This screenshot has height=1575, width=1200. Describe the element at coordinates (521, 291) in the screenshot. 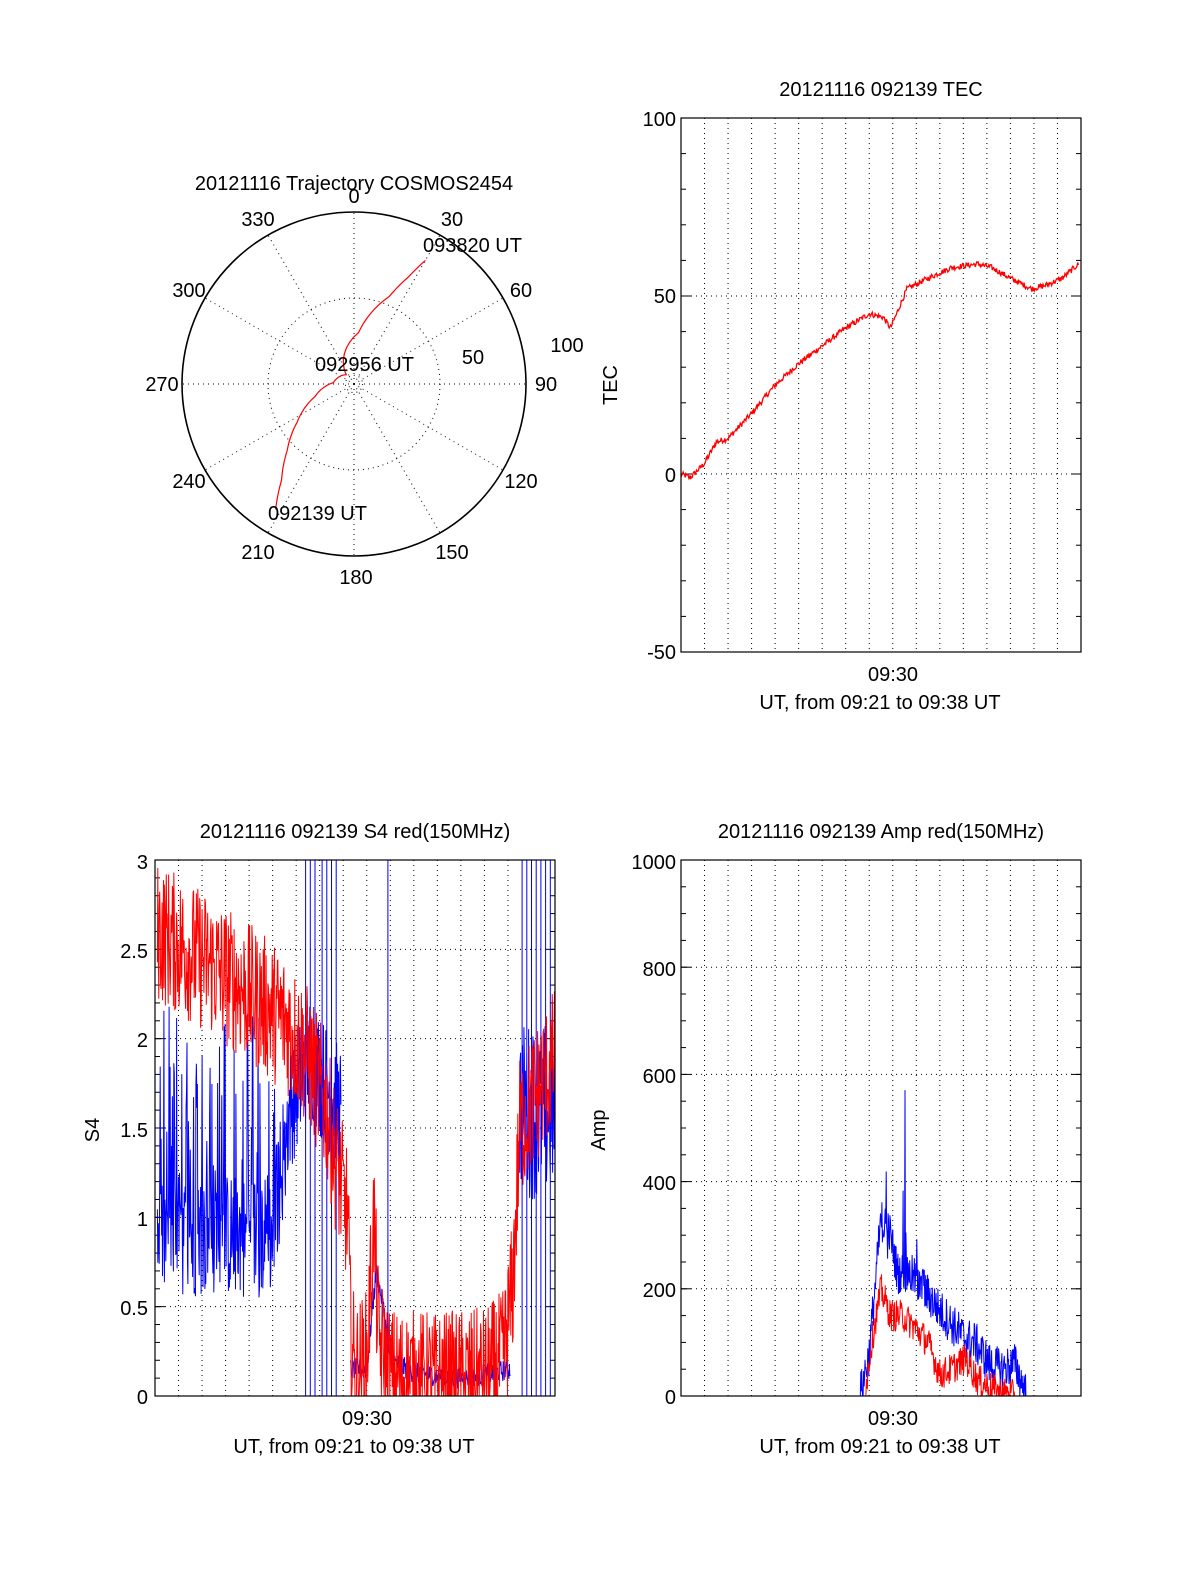

I see `angle-label-60: 60` at that location.